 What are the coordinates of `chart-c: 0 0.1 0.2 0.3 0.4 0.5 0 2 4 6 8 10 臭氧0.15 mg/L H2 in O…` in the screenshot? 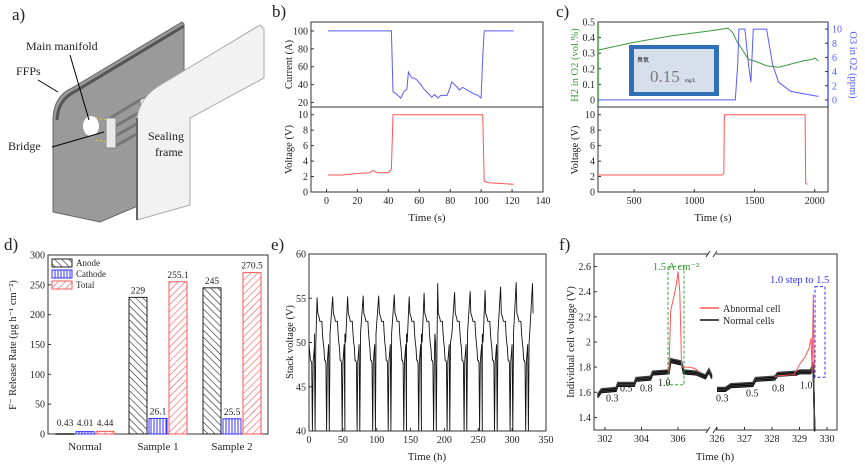 It's located at (714, 121).